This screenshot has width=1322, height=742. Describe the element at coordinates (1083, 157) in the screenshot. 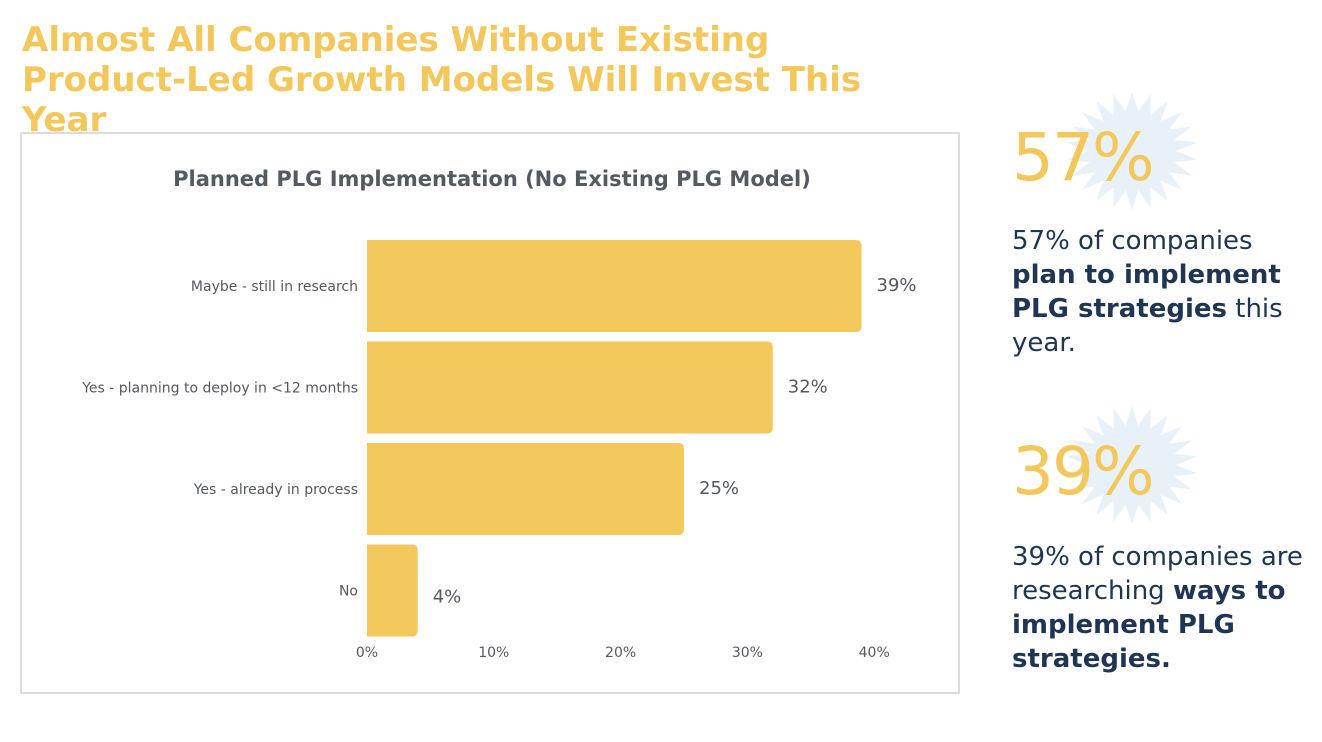

I see `stat-number: 57%` at that location.